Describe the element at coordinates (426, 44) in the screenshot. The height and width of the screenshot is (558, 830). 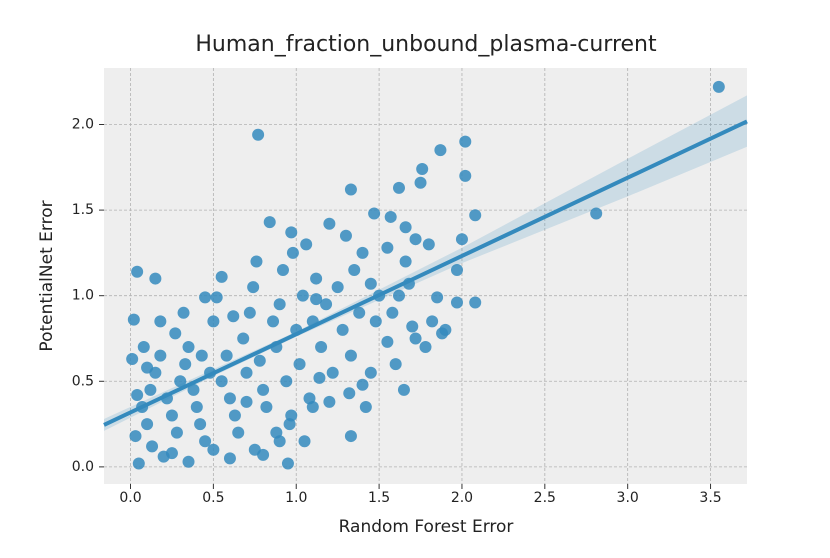
I see `chart-title: Human_fraction_unbound_plasma-current` at that location.